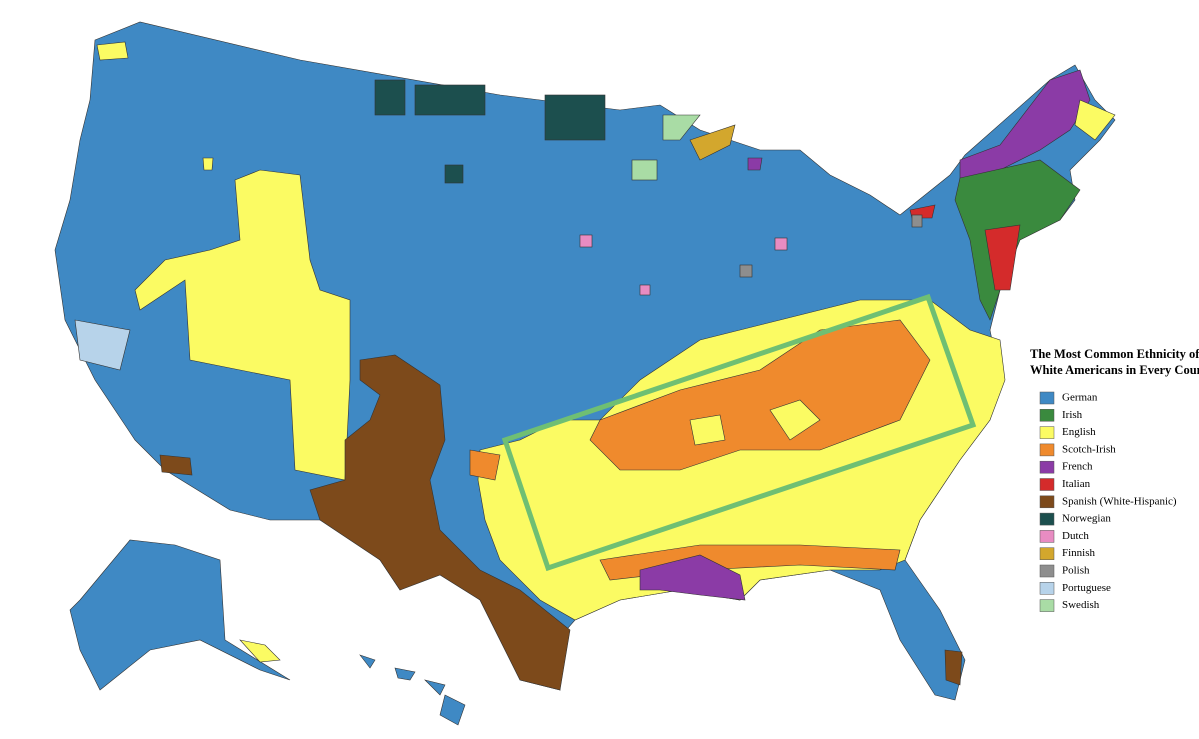  What do you see at coordinates (1089, 449) in the screenshot?
I see `legend-label: Scotch-Irish` at bounding box center [1089, 449].